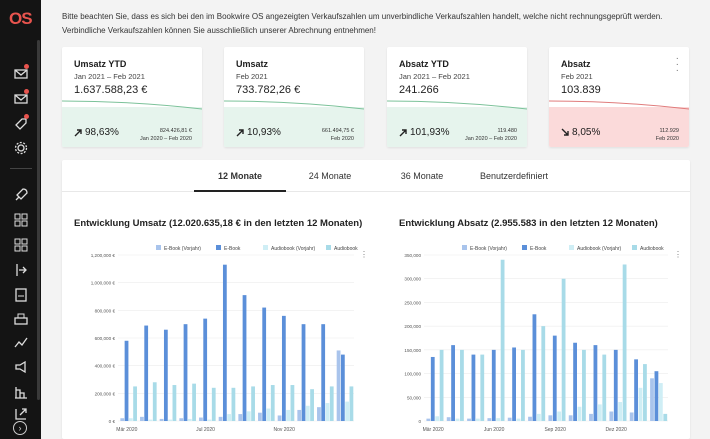 This screenshot has width=710, height=439. I want to click on document-icon, so click(20, 294).